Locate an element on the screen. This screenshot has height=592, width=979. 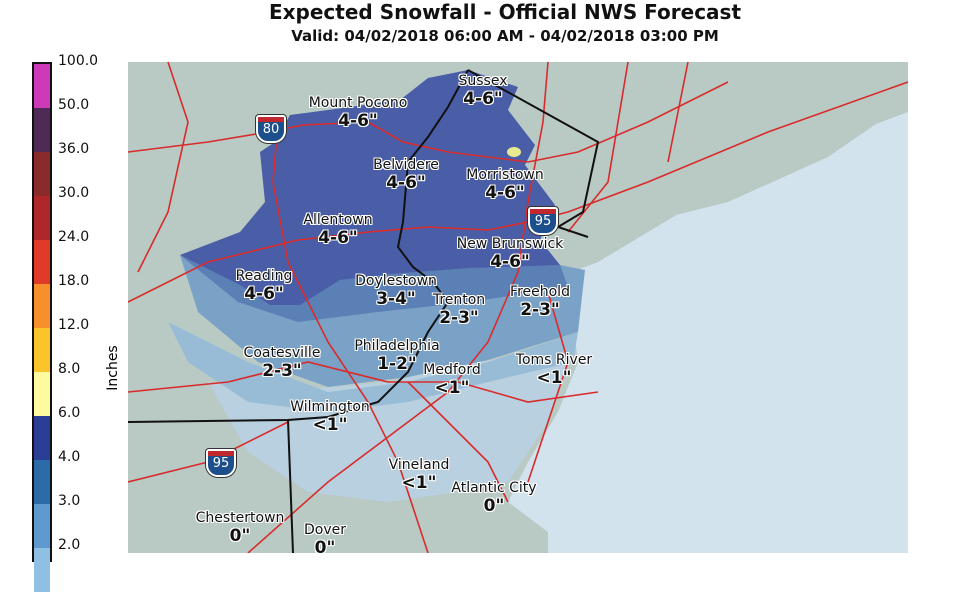
city-name: Reading is located at coordinates (264, 276).